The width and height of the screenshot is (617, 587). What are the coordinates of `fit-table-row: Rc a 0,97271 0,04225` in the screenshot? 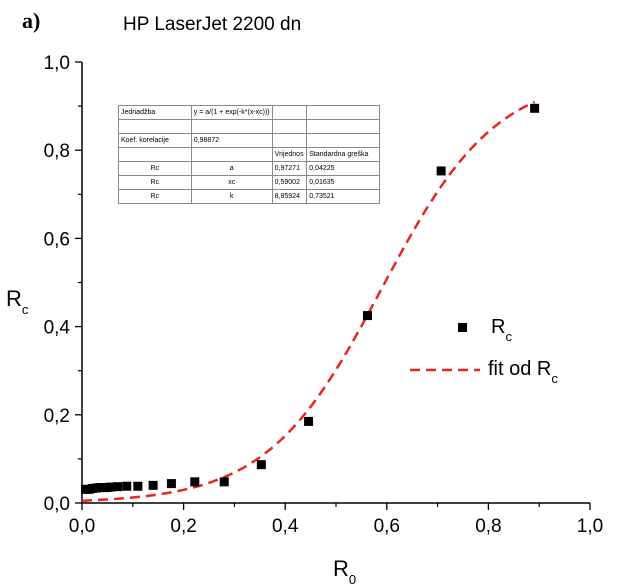 It's located at (249, 168).